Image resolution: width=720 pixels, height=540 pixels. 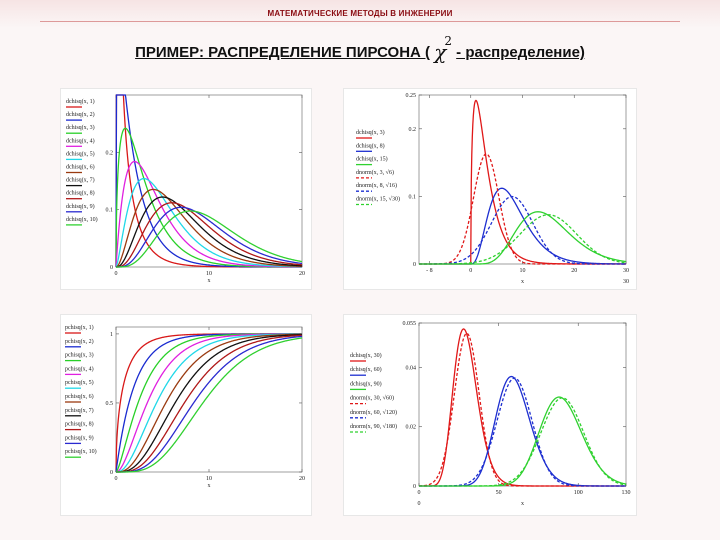 I want to click on legend-entry: dnorm(x, 3, √6), so click(x=375, y=172).